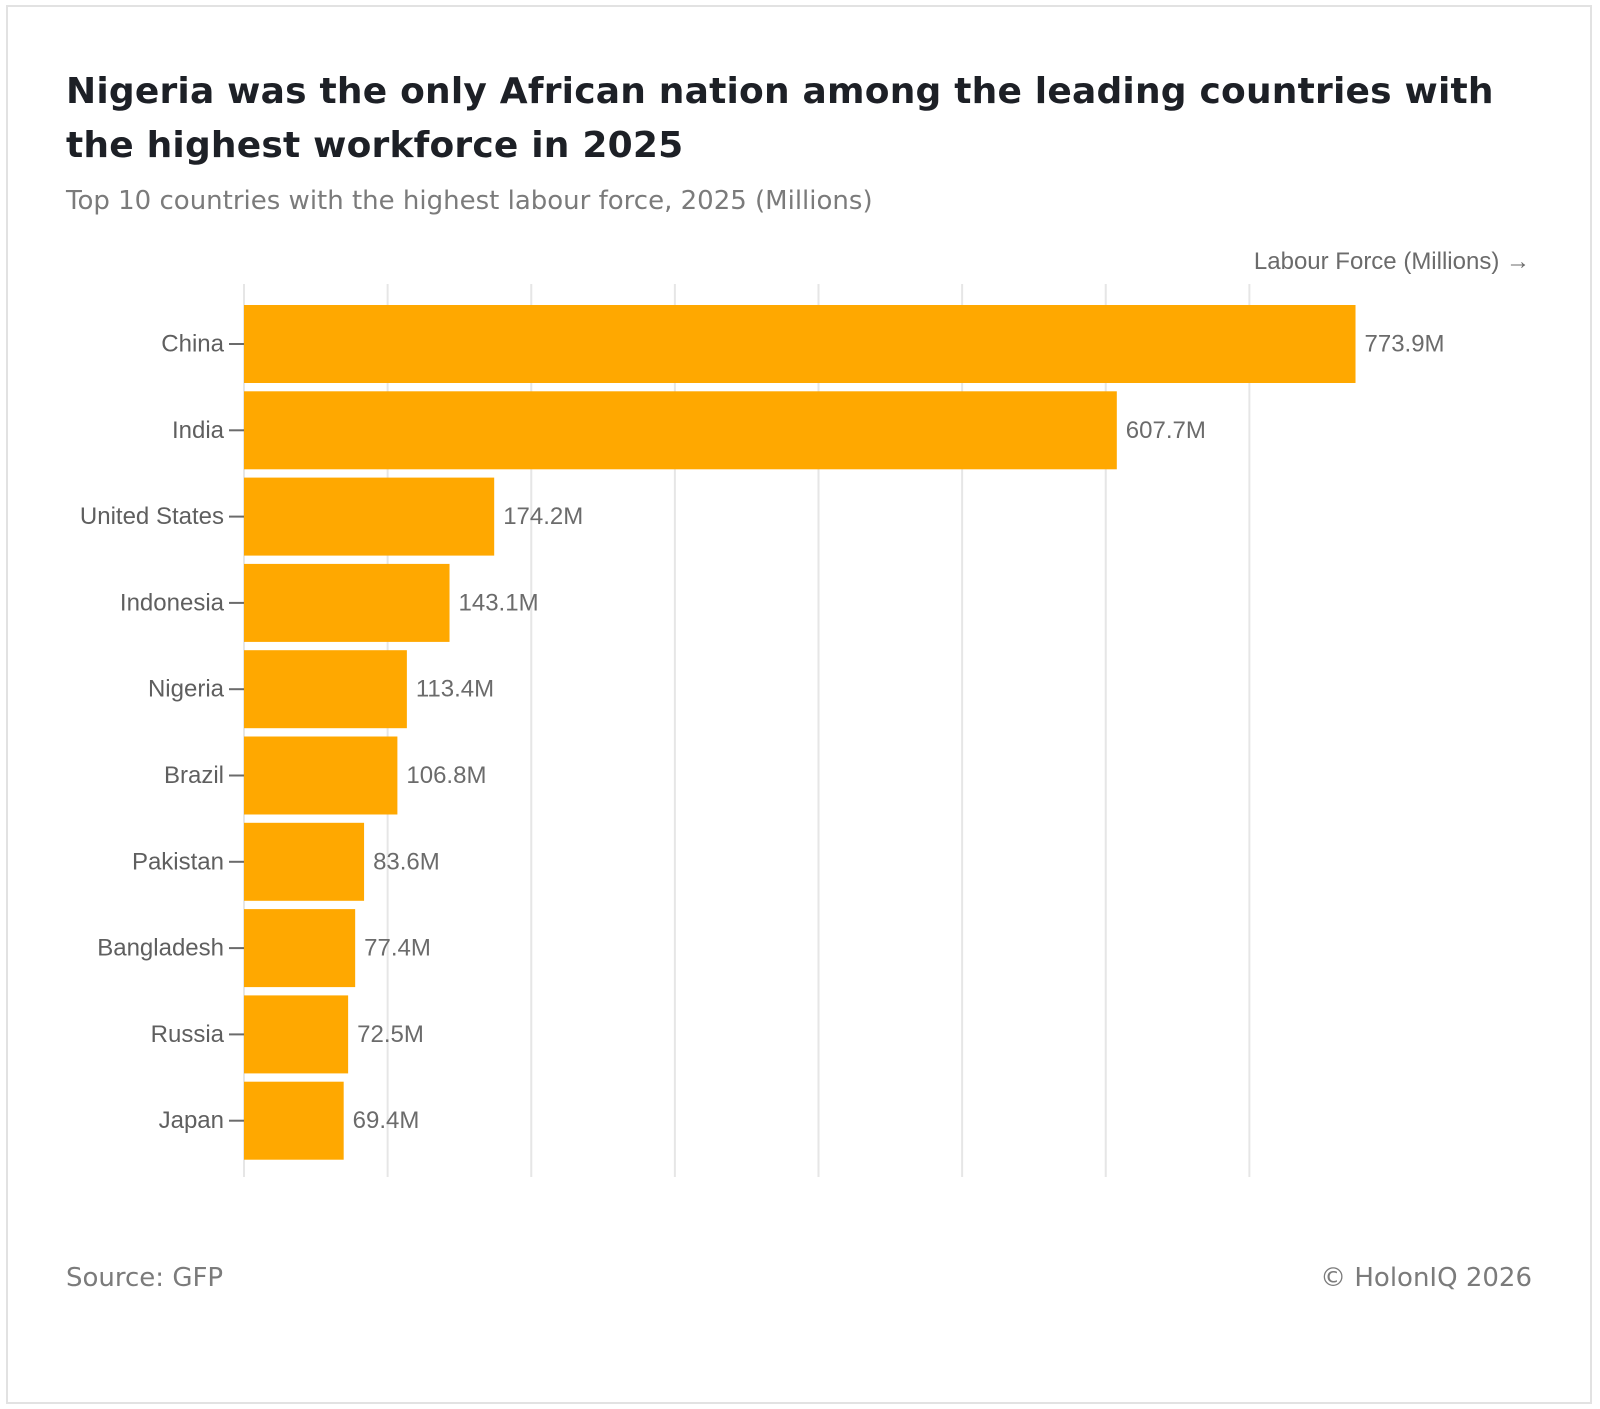 Image resolution: width=1600 pixels, height=1409 pixels. What do you see at coordinates (192, 344) in the screenshot?
I see `y-tick-label: China` at bounding box center [192, 344].